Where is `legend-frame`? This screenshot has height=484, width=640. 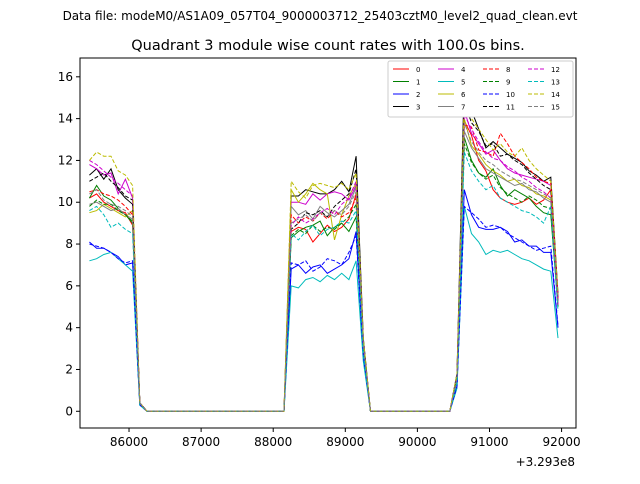
legend-frame is located at coordinates (480, 89).